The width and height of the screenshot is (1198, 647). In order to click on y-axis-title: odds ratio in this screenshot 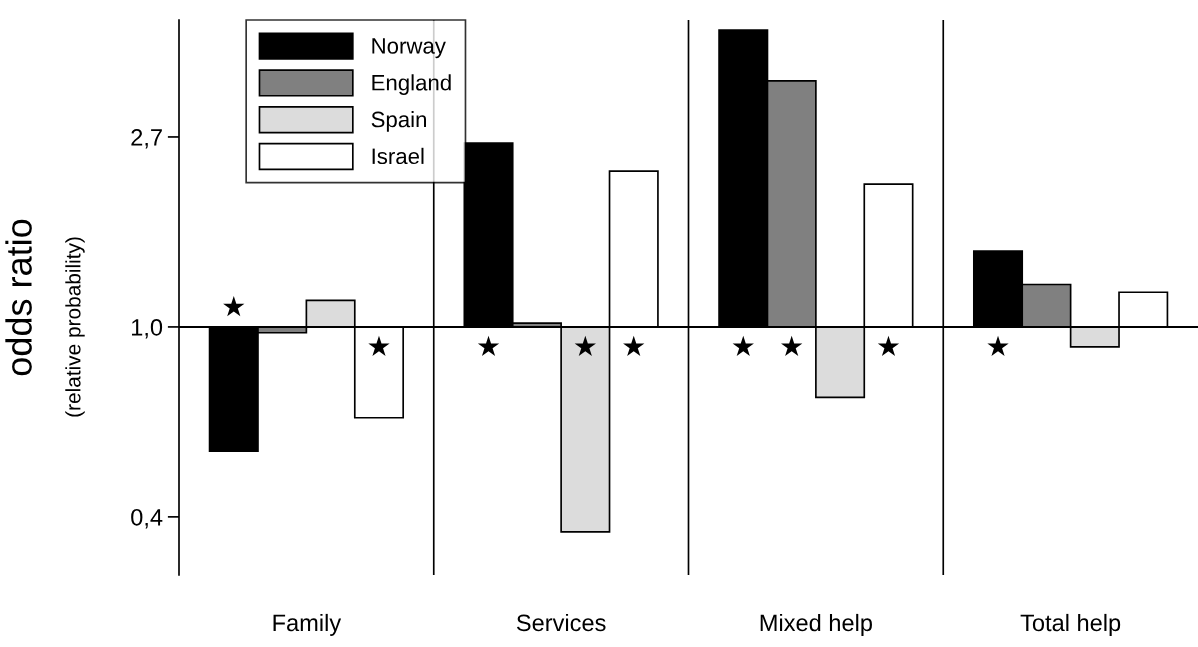, I will do `click(18, 297)`.